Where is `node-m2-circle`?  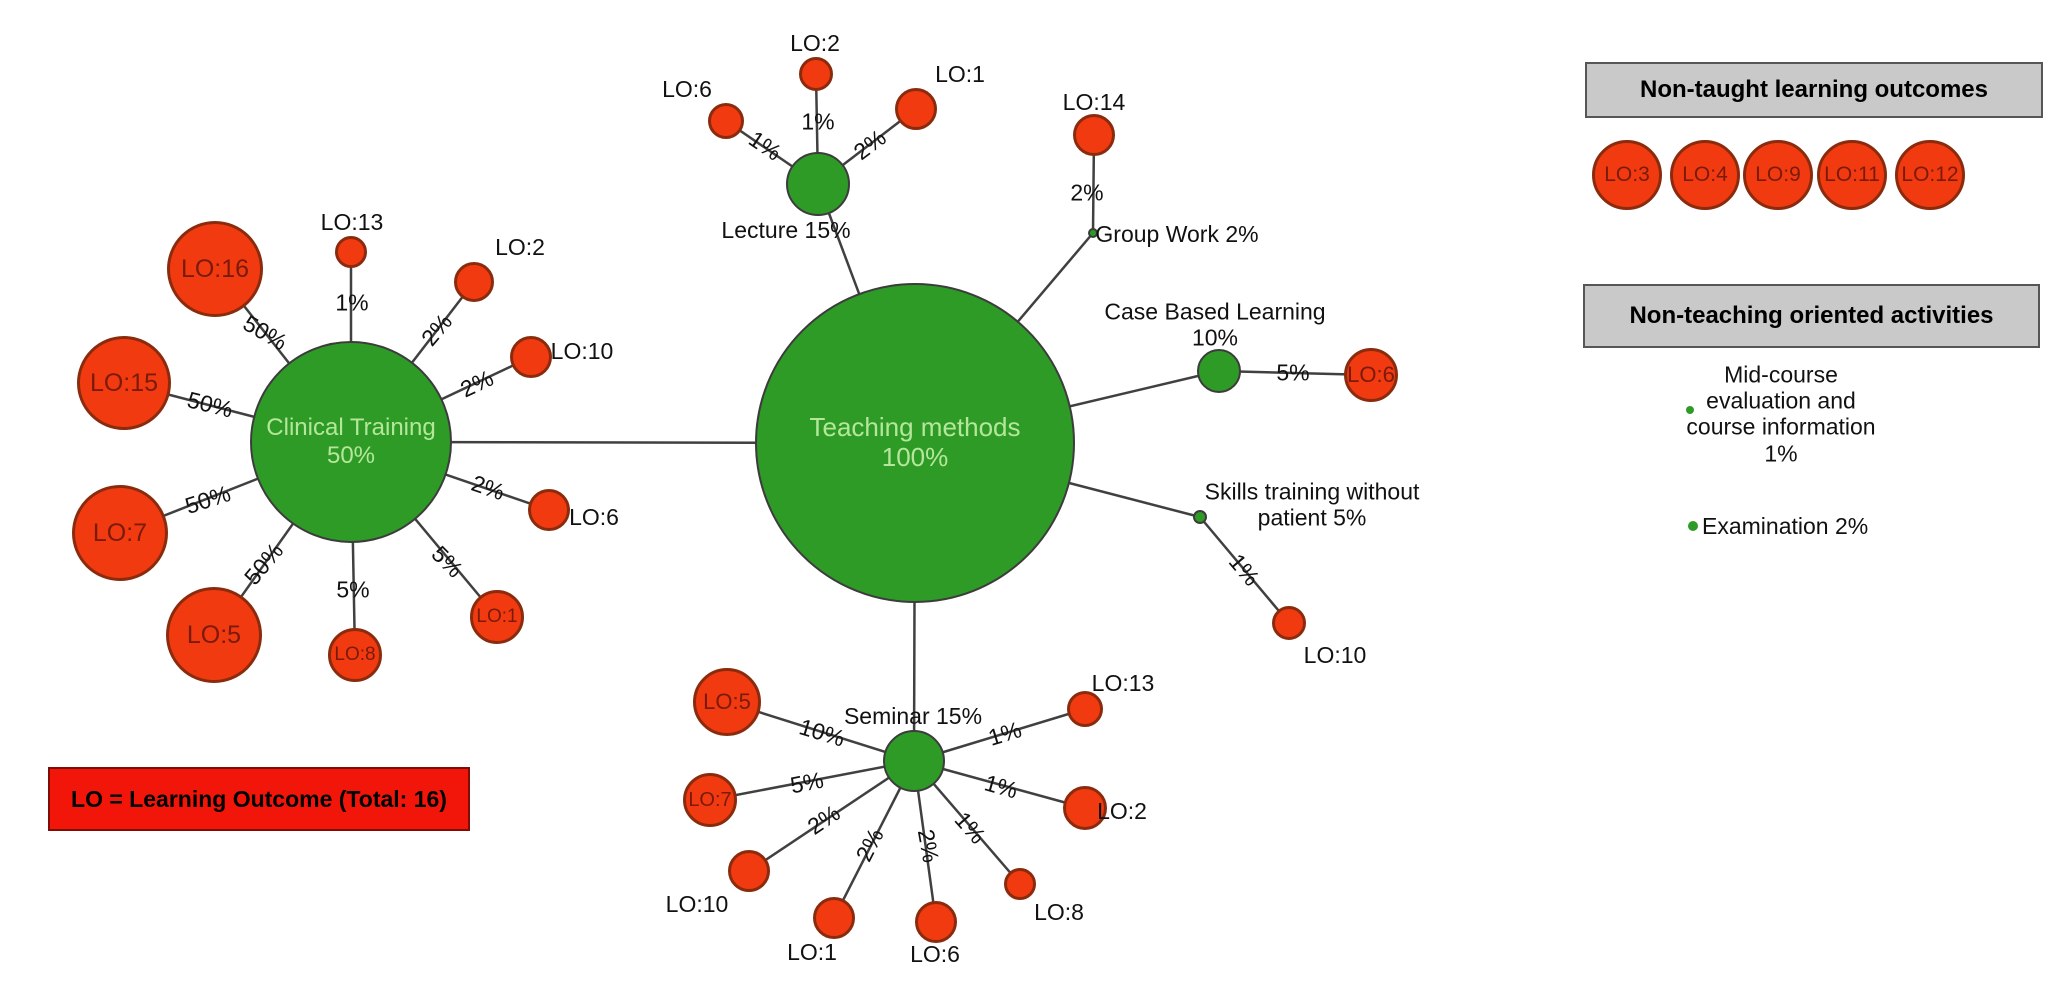
node-m2-circle is located at coordinates (1085, 808).